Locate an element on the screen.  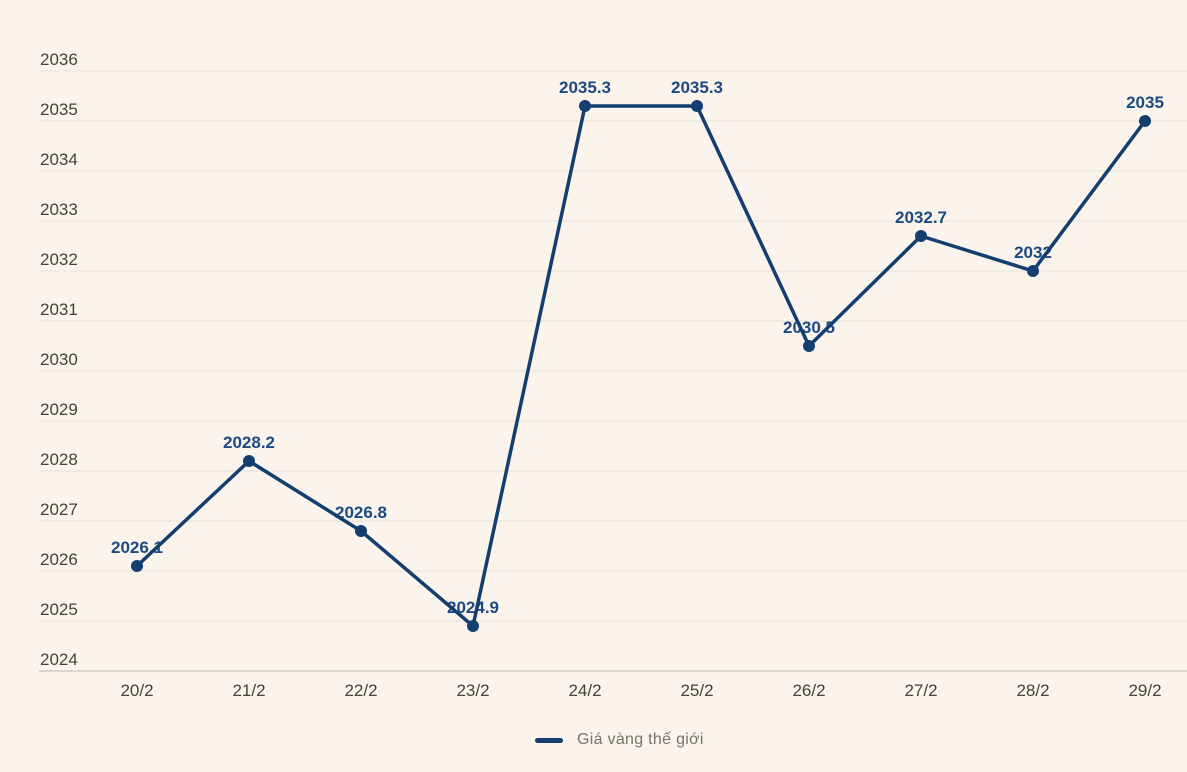
y-tick-label: 2033 is located at coordinates (59, 209).